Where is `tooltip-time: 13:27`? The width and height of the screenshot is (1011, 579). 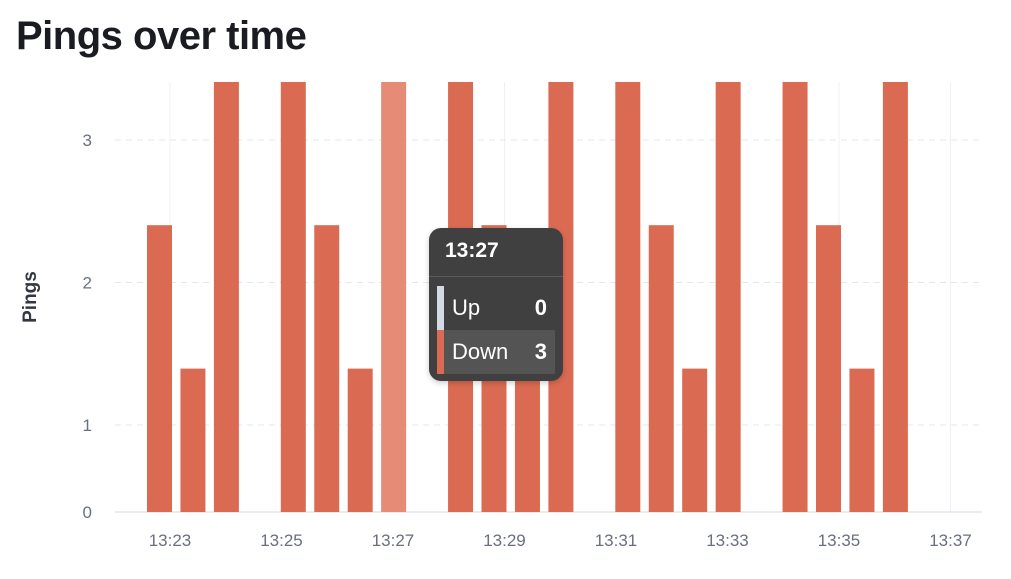 tooltip-time: 13:27 is located at coordinates (496, 252).